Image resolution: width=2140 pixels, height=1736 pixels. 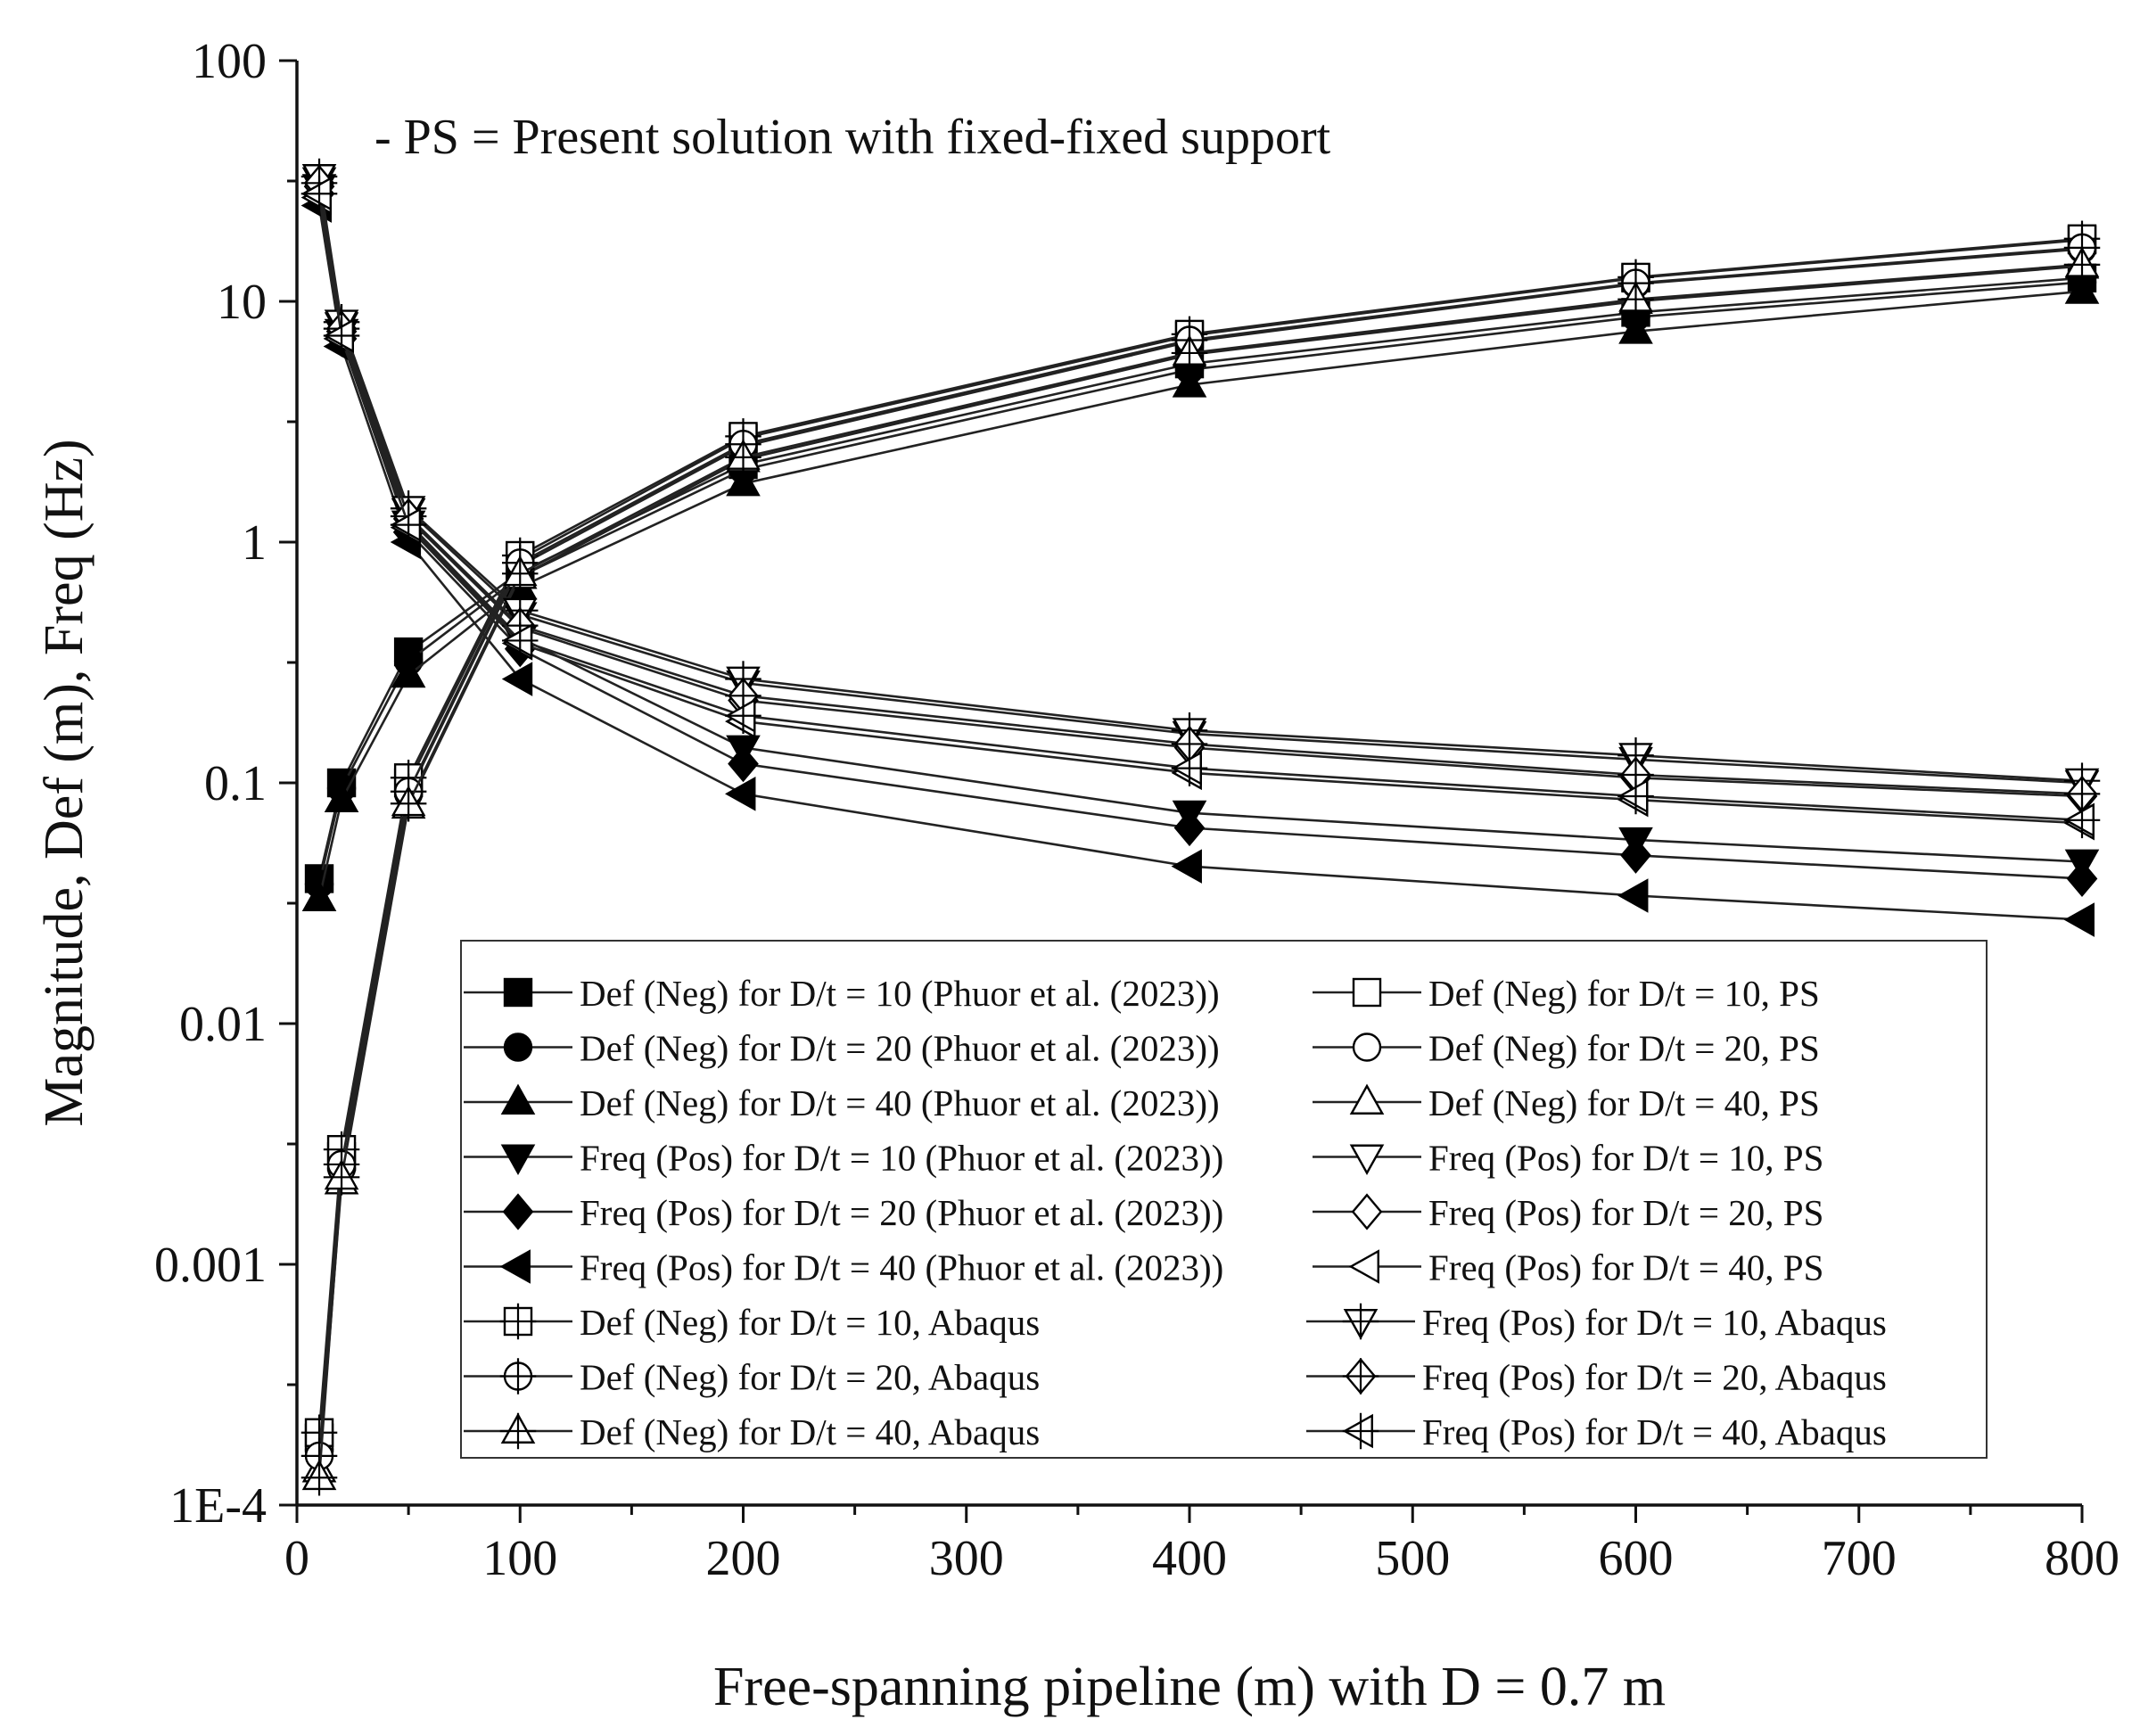 I want to click on legend-item: Def (Neg) for D/t = 10, Abaqus, so click(x=752, y=1322).